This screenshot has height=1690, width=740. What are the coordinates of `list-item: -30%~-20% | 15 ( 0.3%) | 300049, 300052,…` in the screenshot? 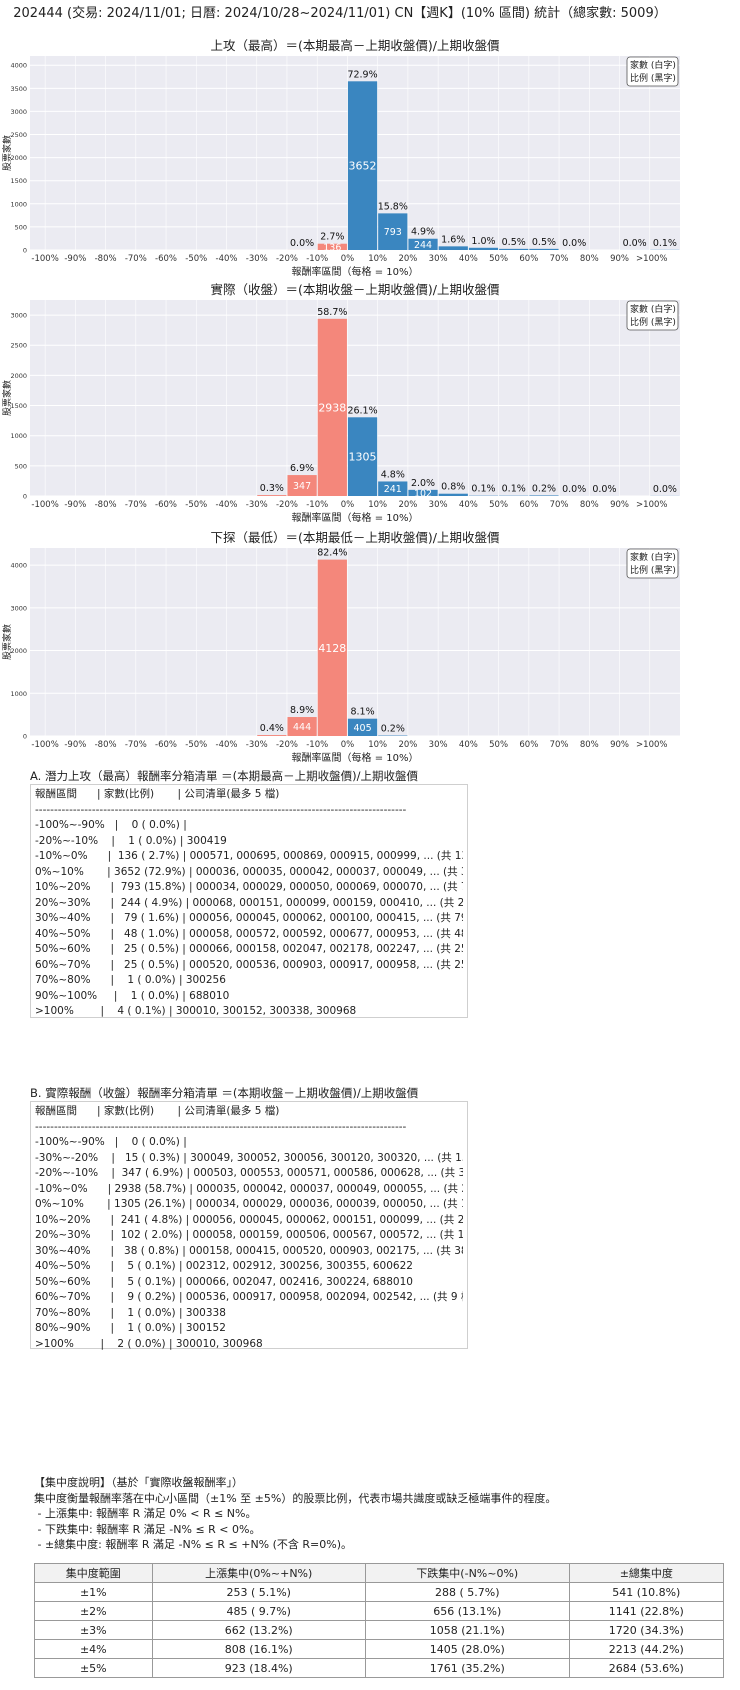 It's located at (249, 1157).